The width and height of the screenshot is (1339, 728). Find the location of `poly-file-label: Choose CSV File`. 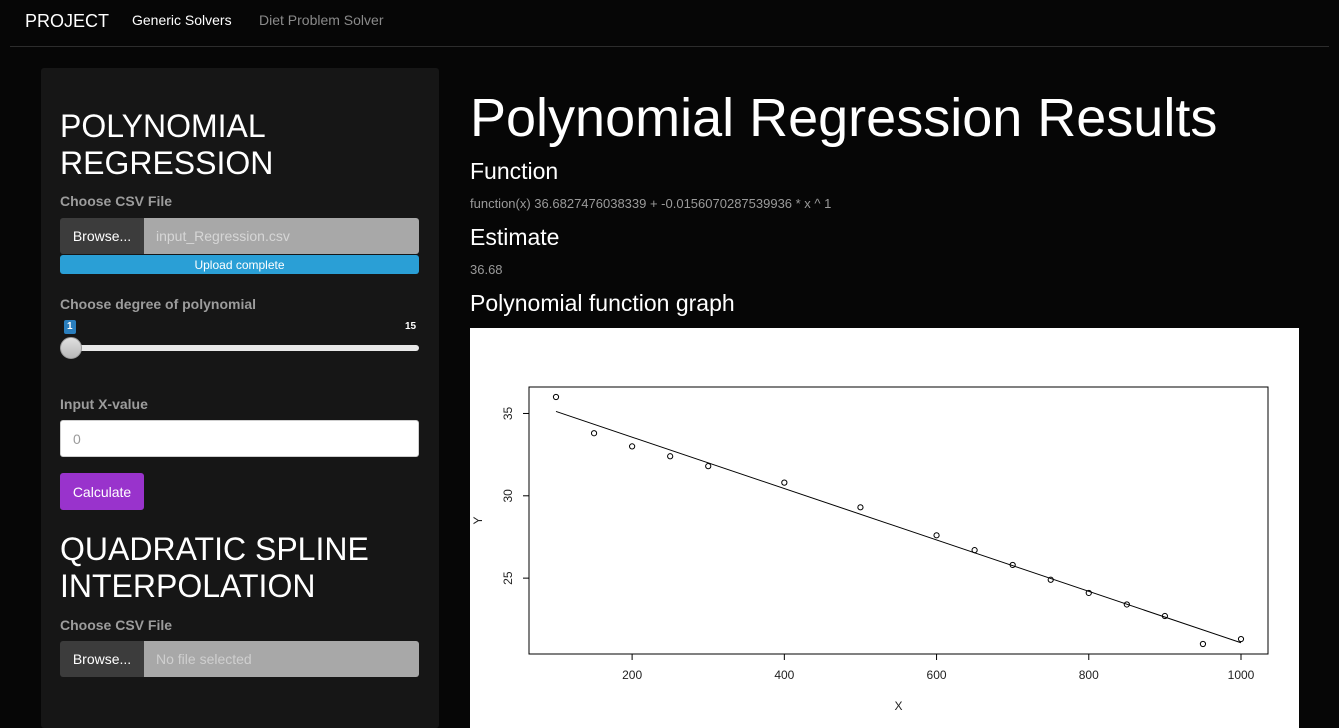

poly-file-label: Choose CSV File is located at coordinates (116, 201).